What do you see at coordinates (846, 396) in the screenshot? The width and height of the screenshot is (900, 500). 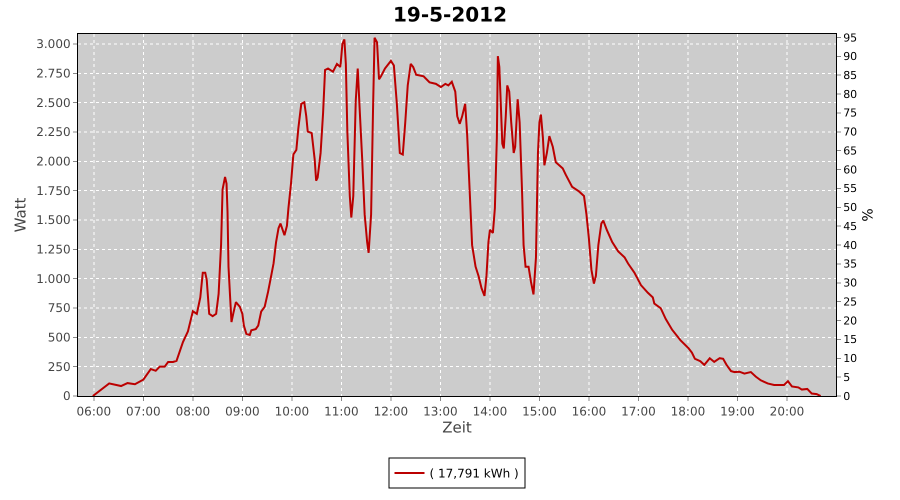 I see `y2-tick-label: 0` at bounding box center [846, 396].